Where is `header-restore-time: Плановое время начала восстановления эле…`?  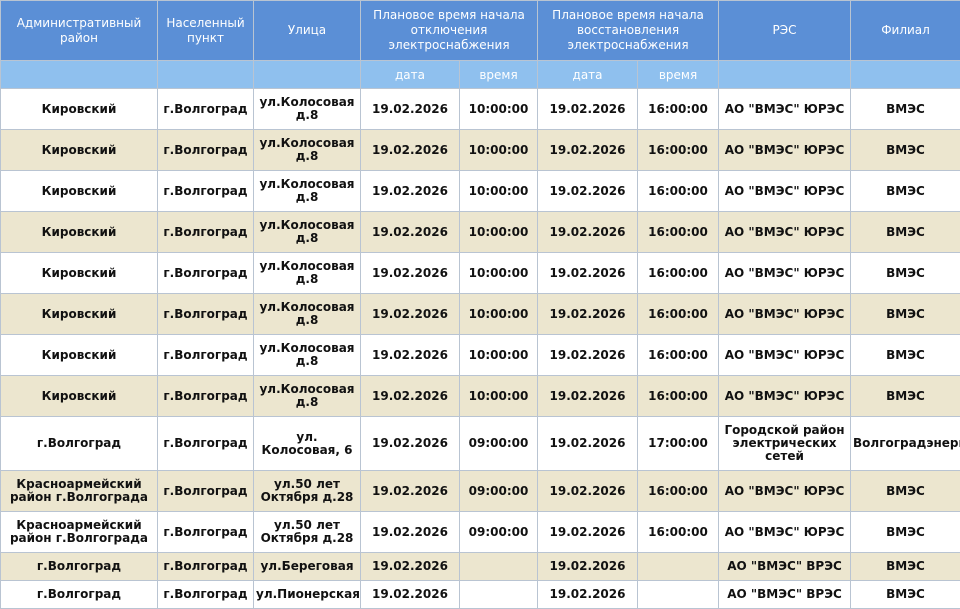 header-restore-time: Плановое время начала восстановления эле… is located at coordinates (628, 31).